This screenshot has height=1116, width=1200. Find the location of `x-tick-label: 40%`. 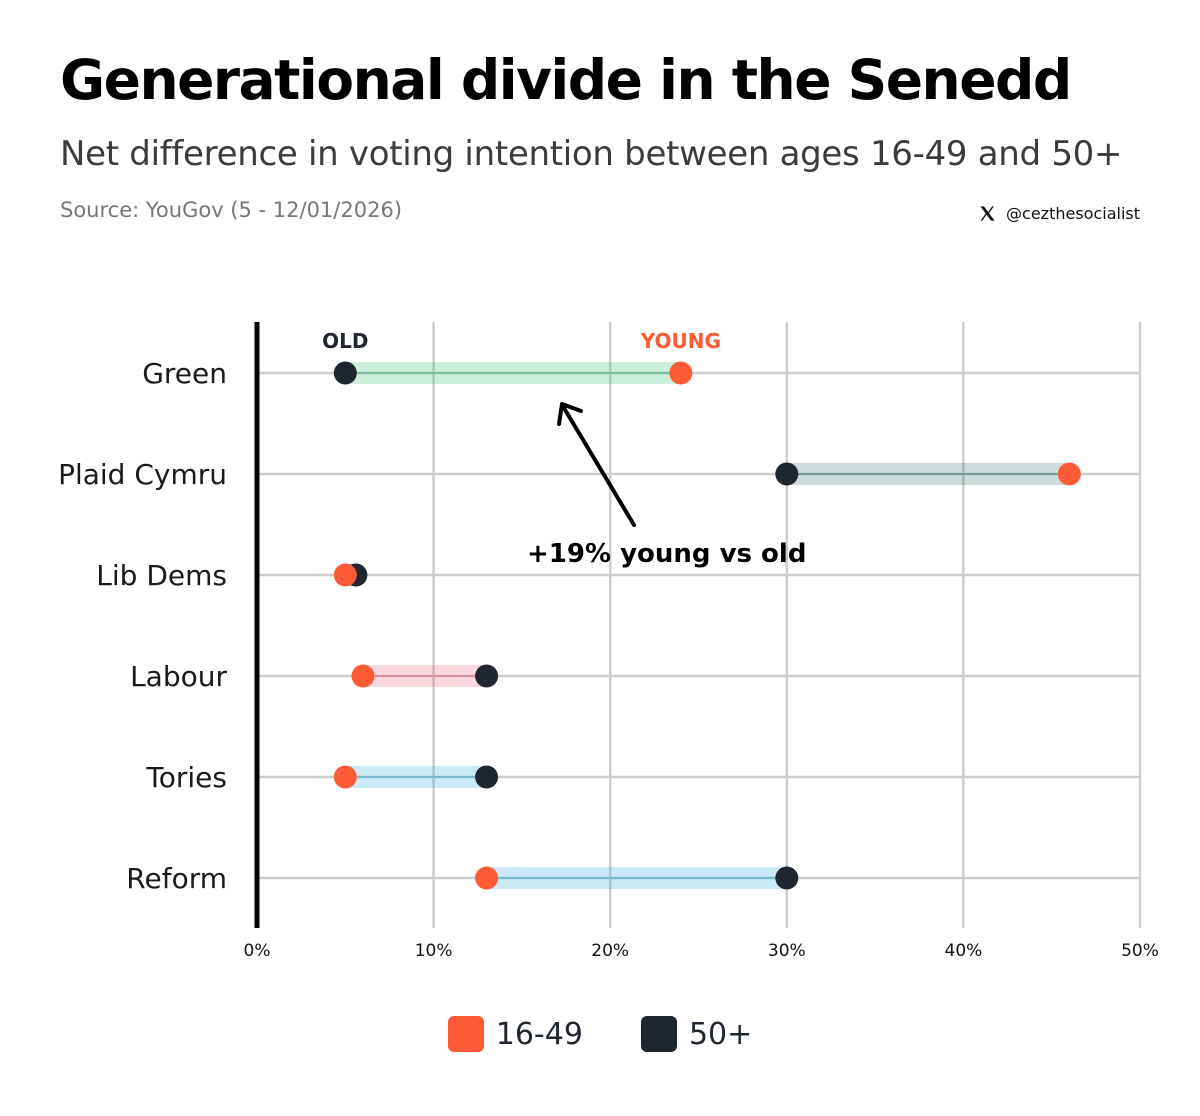

x-tick-label: 40% is located at coordinates (964, 951).